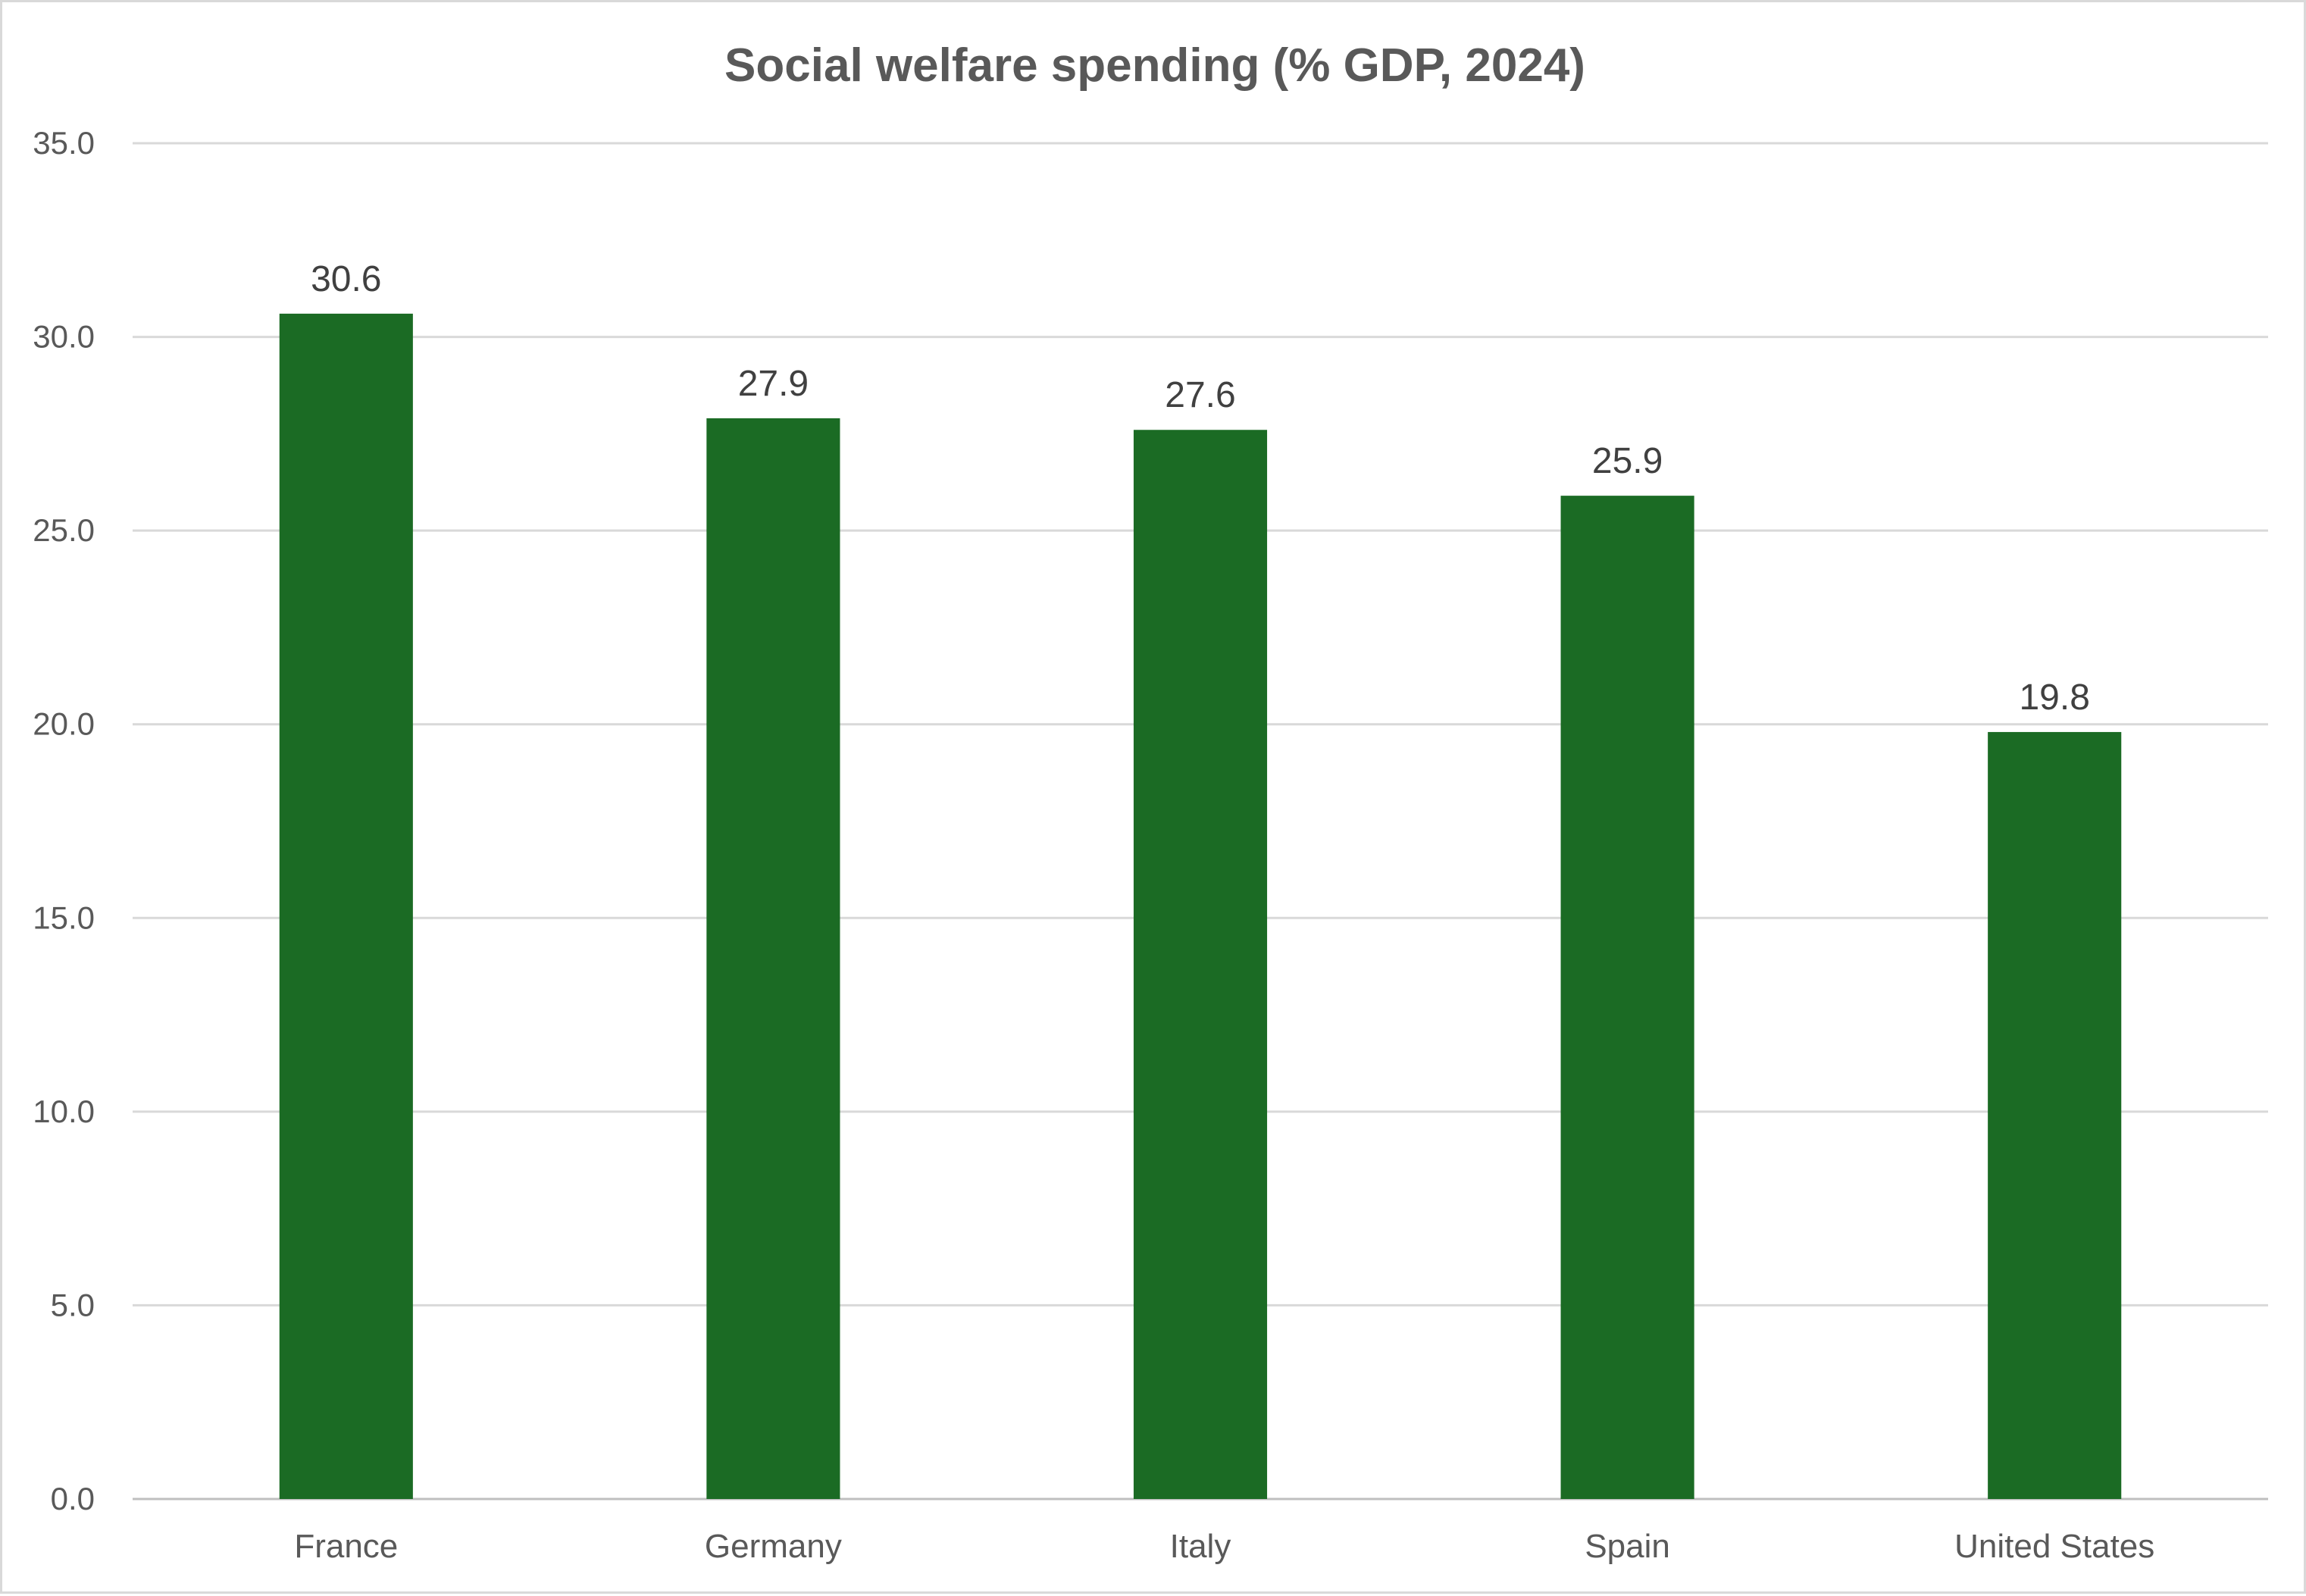 This screenshot has height=1596, width=2306. I want to click on data-label: 19.8, so click(2054, 698).